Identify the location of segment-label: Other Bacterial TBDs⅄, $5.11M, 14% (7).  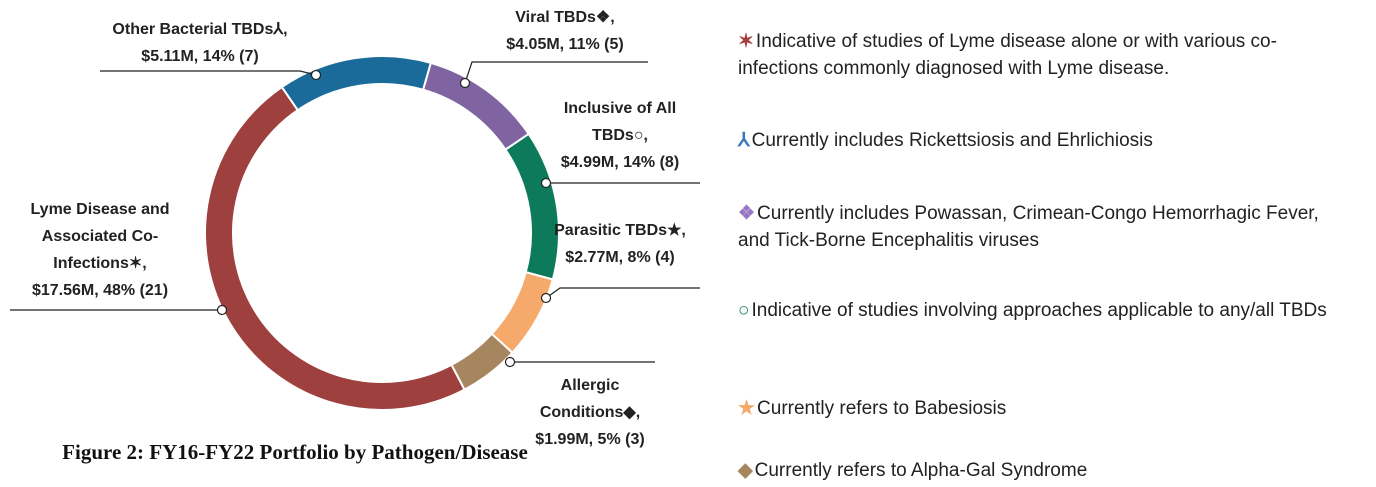
(200, 43).